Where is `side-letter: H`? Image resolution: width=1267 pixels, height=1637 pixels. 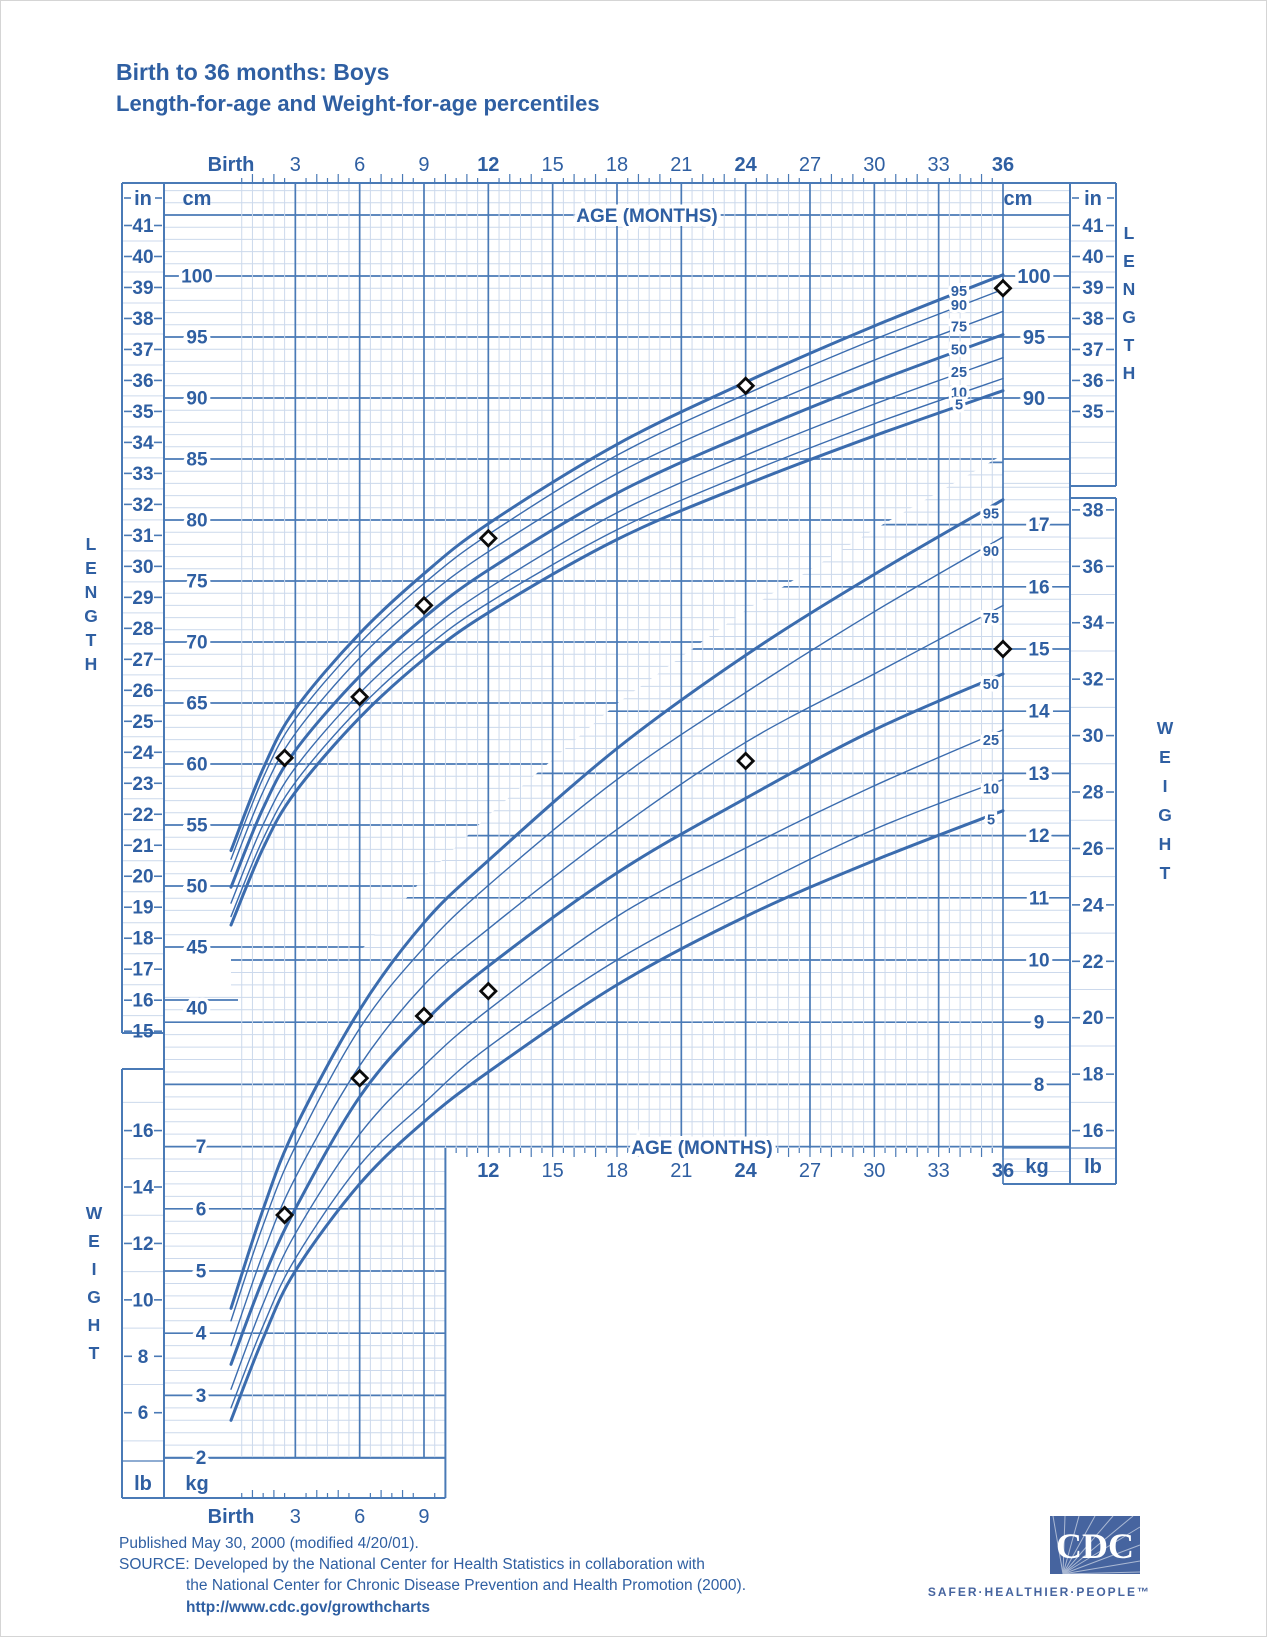 side-letter: H is located at coordinates (1129, 373).